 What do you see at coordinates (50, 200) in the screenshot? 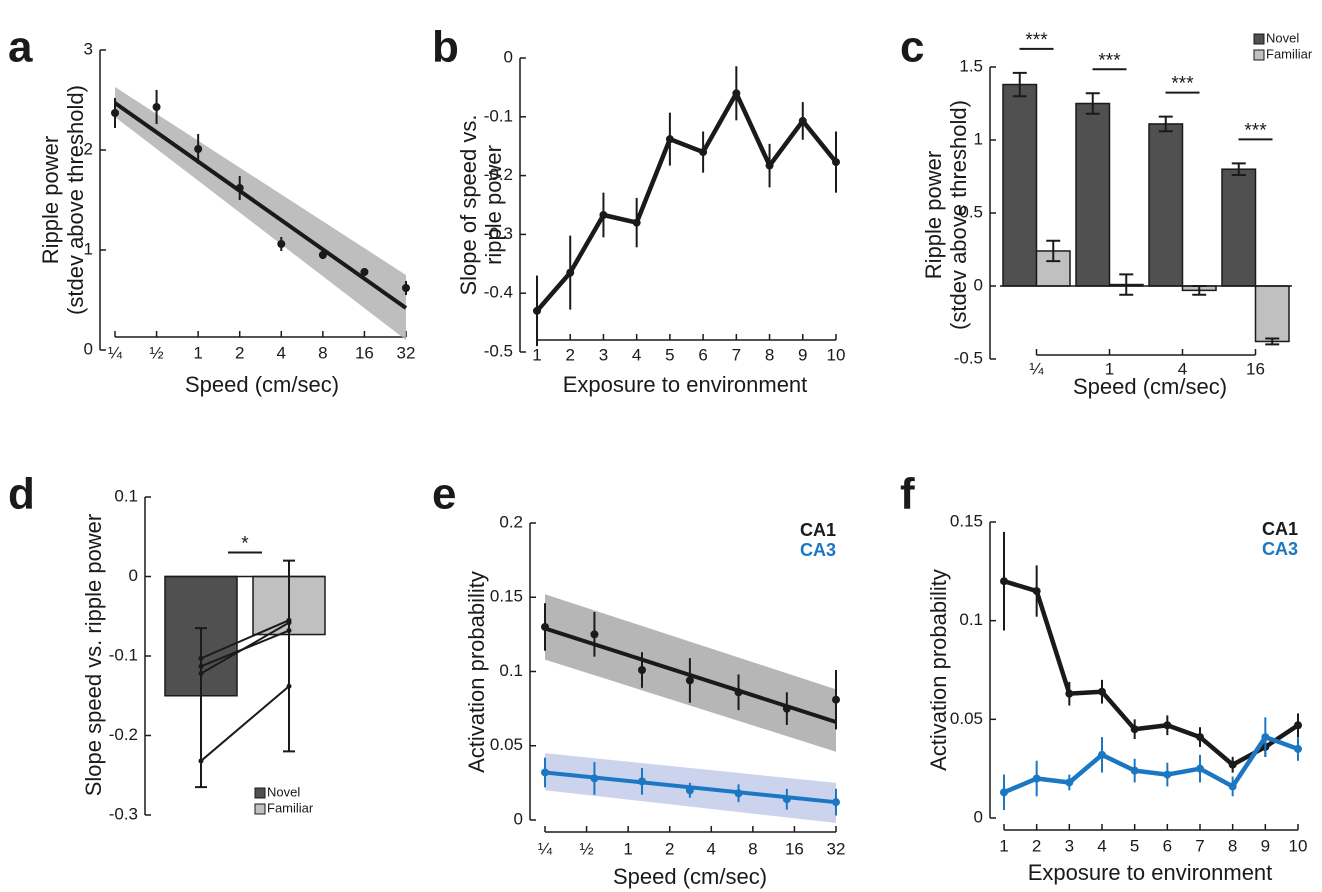
I see `y-axis-label: Ripple power` at bounding box center [50, 200].